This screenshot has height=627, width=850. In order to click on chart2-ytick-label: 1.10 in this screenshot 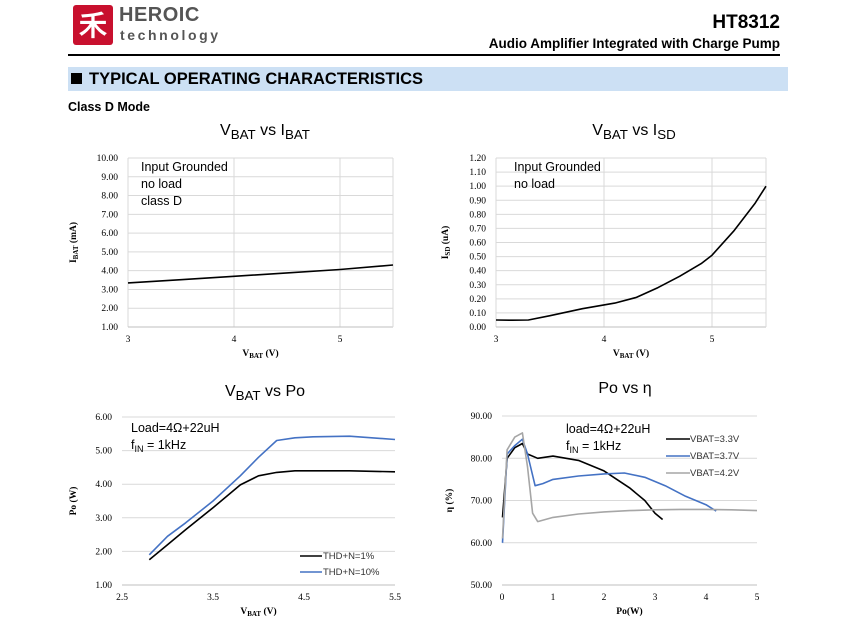, I will do `click(477, 173)`.